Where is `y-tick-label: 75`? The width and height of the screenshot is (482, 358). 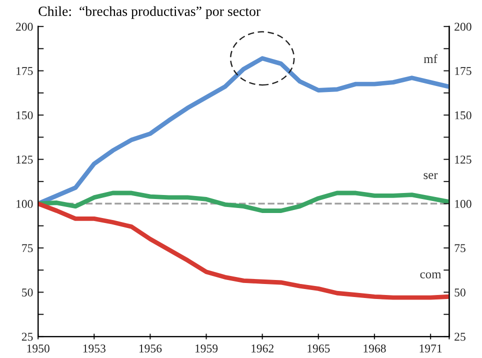 y-tick-label: 75 is located at coordinates (27, 248).